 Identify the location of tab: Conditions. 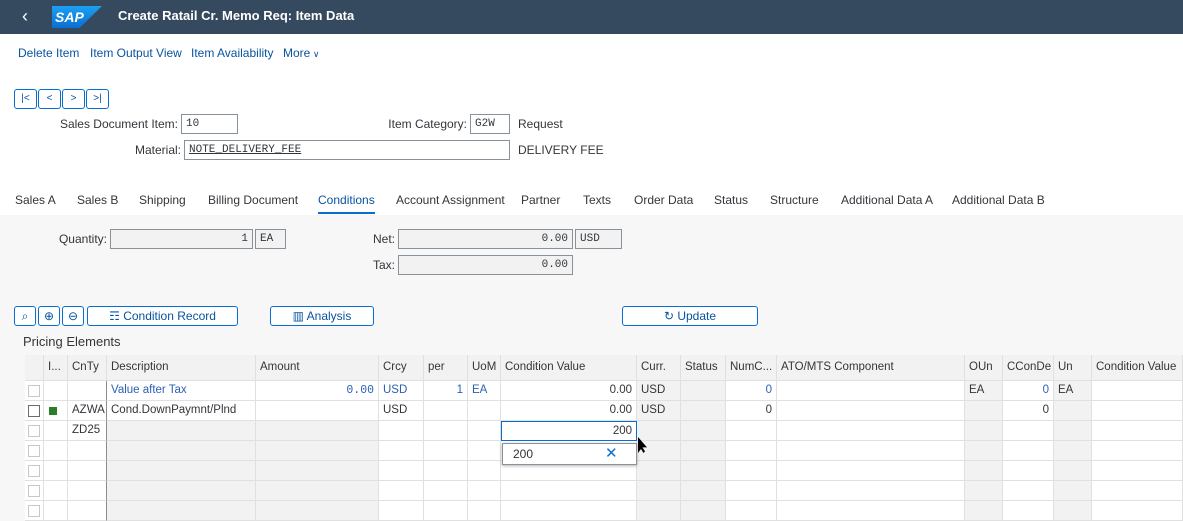
(346, 203).